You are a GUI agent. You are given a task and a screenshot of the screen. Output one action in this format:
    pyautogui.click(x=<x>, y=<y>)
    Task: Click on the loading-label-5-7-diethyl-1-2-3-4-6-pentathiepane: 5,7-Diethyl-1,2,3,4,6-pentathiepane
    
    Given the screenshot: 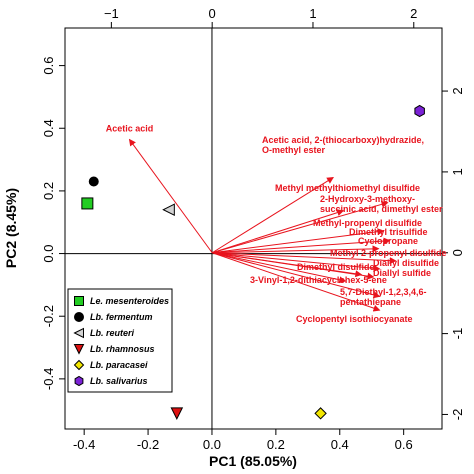 What is the action you would take?
    pyautogui.click(x=383, y=297)
    